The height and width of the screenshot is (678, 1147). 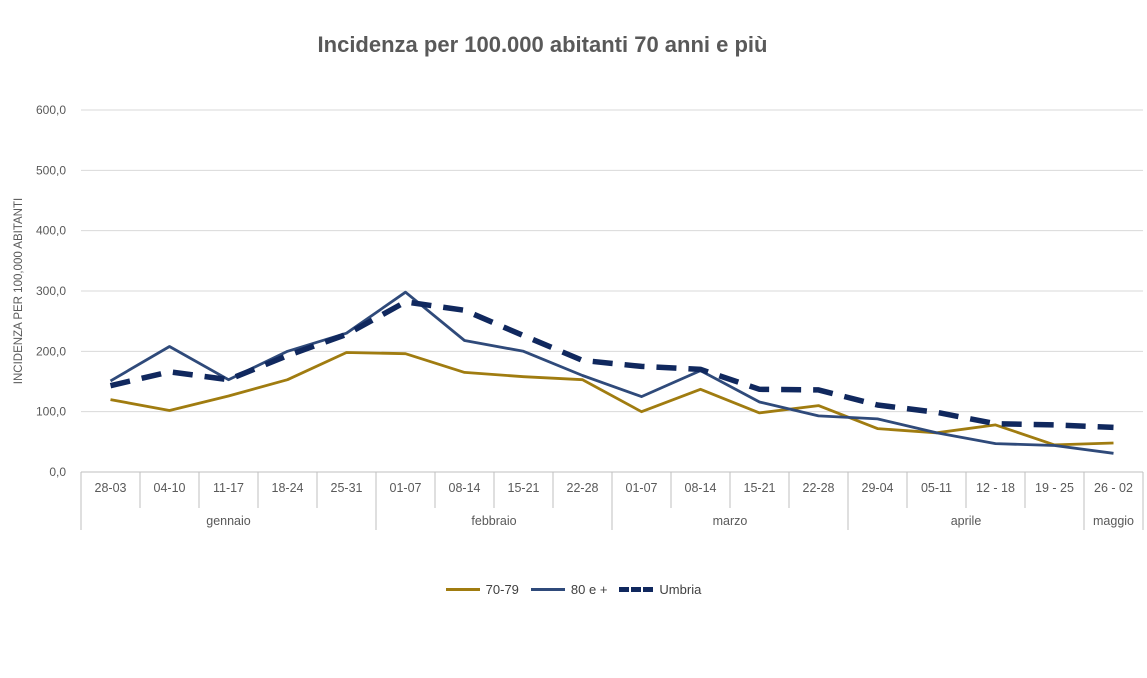 What do you see at coordinates (966, 521) in the screenshot?
I see `x-group-label: aprile` at bounding box center [966, 521].